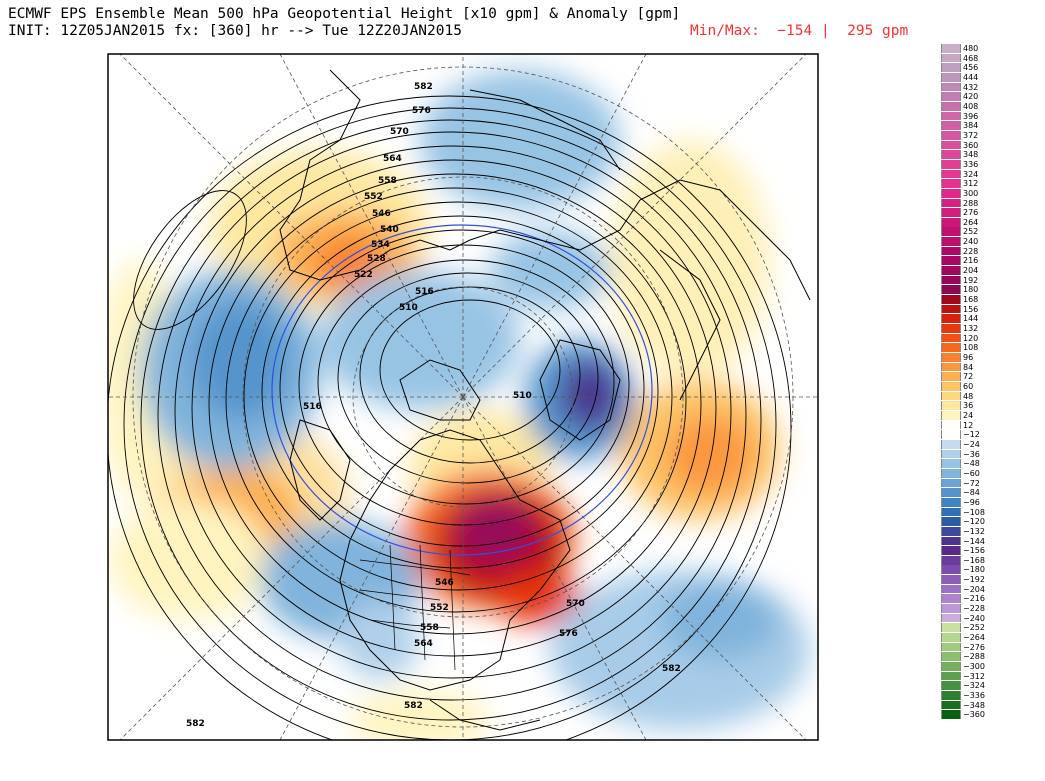 This screenshot has height=781, width=1045. I want to click on colorbar-label: −48, so click(971, 464).